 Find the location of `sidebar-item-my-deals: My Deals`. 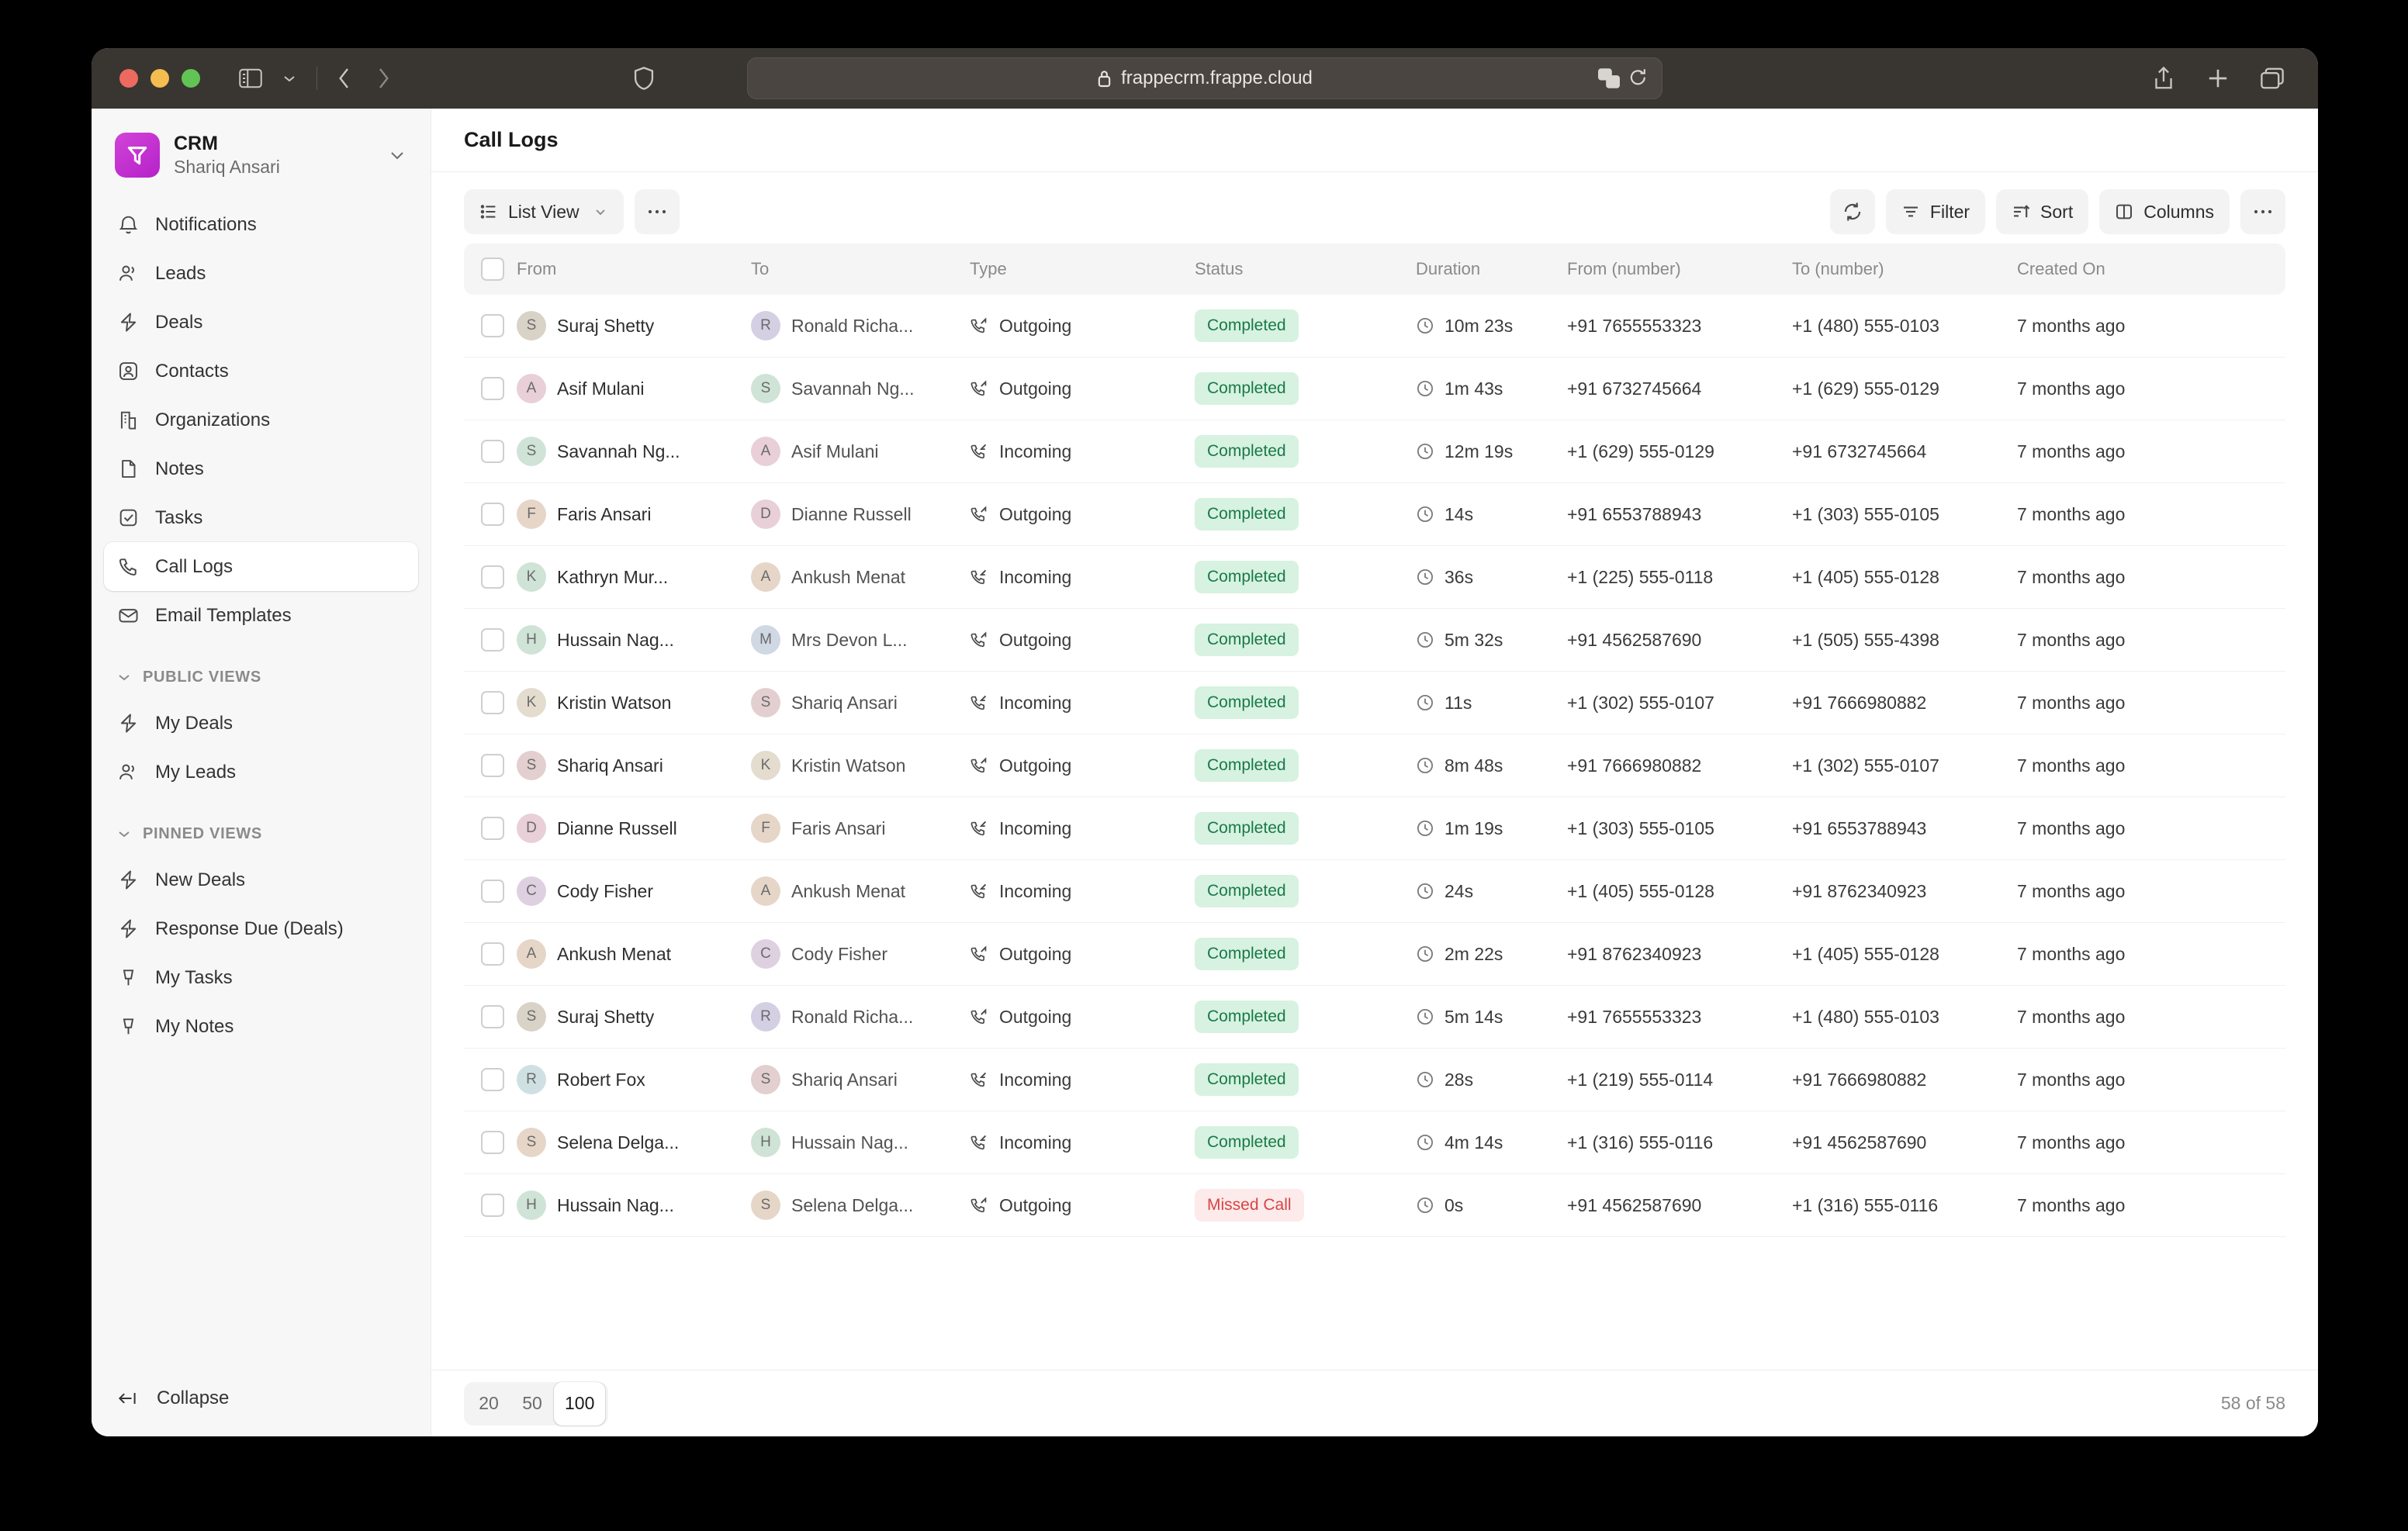

sidebar-item-my-deals: My Deals is located at coordinates (261, 723).